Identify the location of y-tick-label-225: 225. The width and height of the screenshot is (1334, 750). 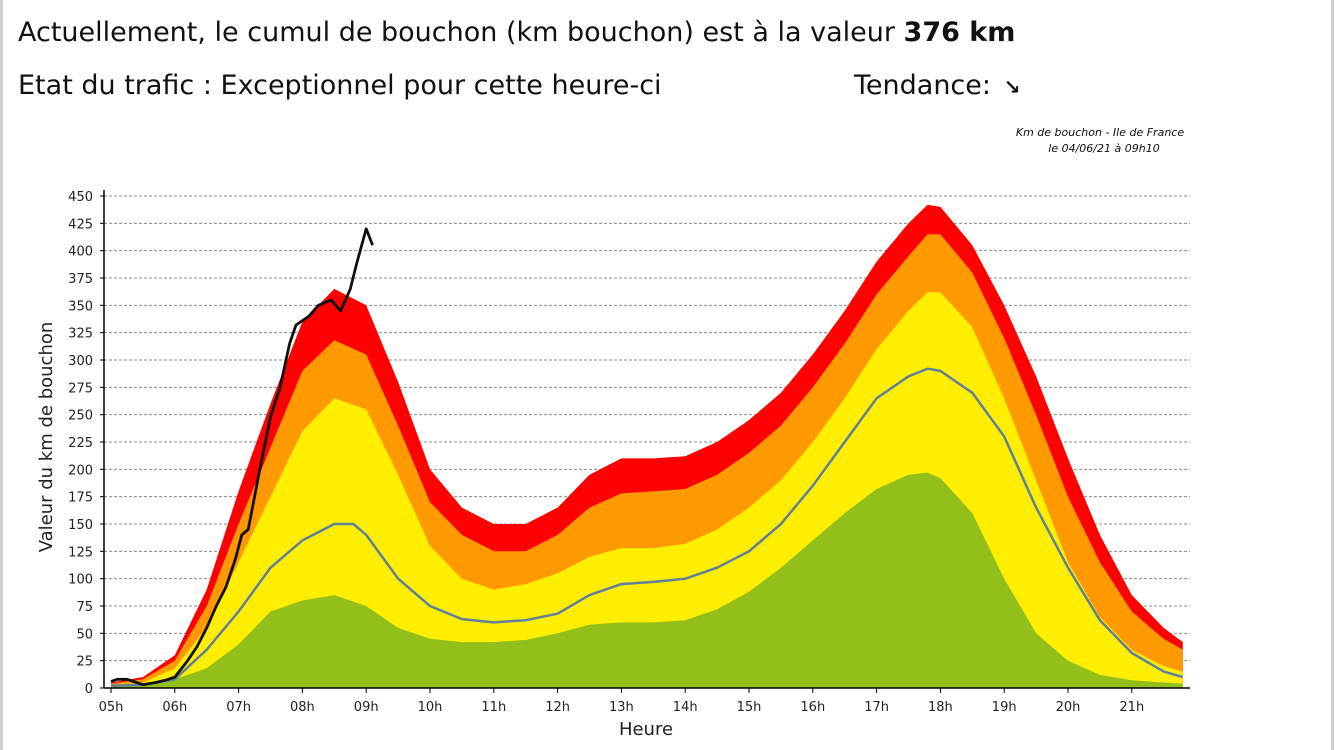
(80, 443).